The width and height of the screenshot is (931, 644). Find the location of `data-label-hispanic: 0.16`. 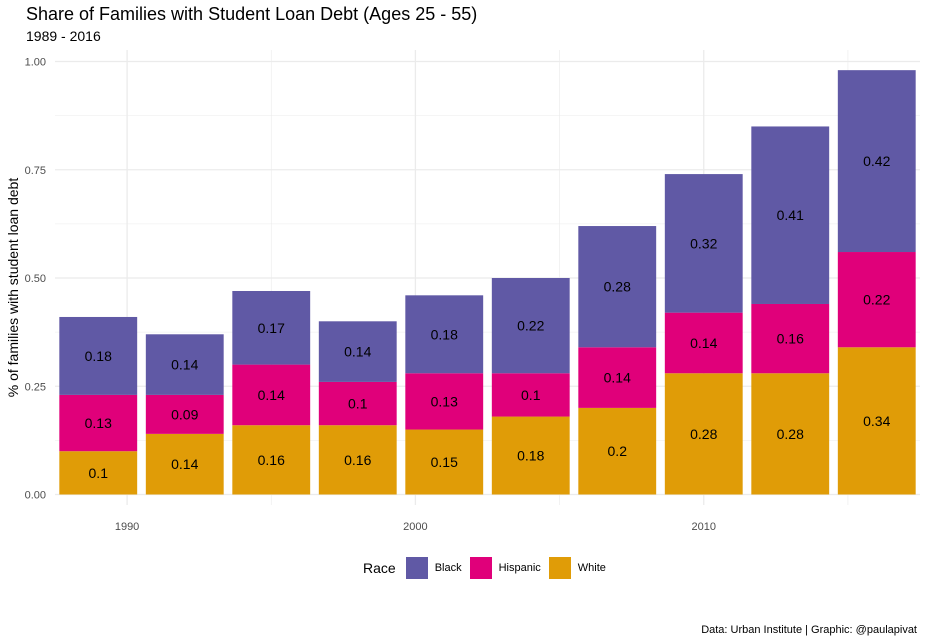

data-label-hispanic: 0.16 is located at coordinates (790, 339).